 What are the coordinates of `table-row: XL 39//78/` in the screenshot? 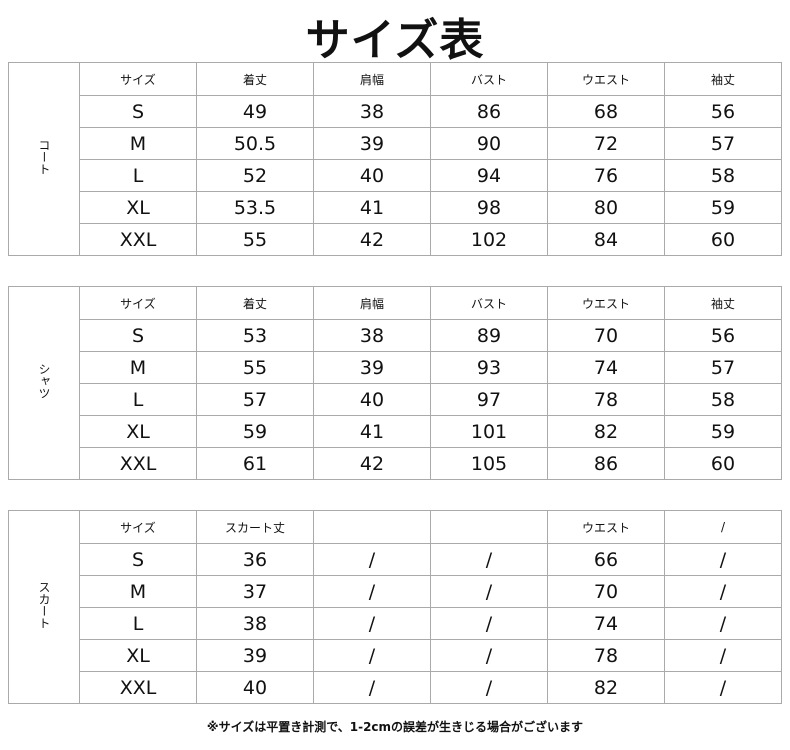 It's located at (395, 655).